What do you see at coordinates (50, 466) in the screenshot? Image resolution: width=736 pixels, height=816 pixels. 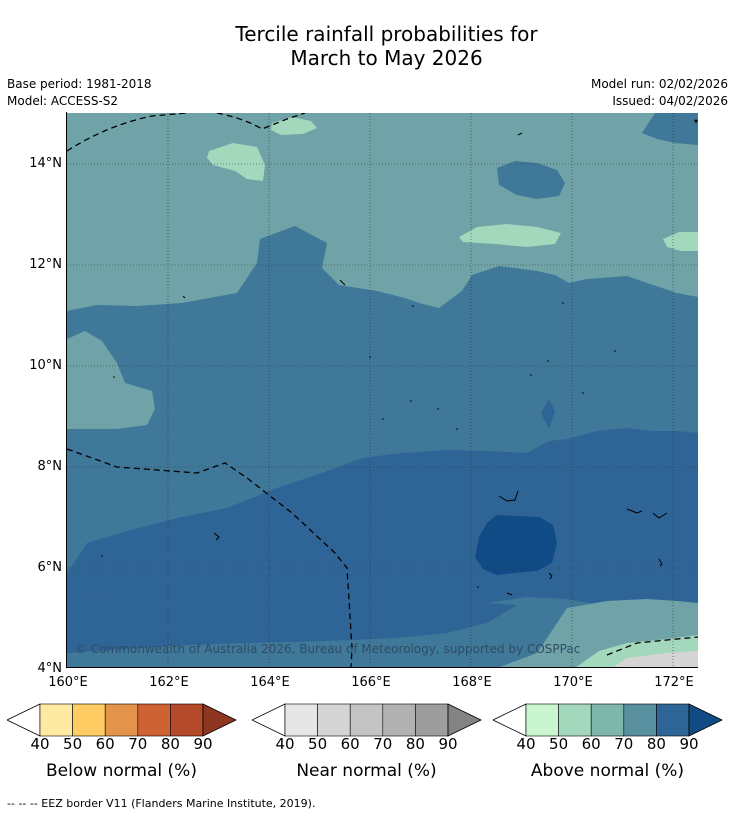 I see `lat-label: 8°N` at bounding box center [50, 466].